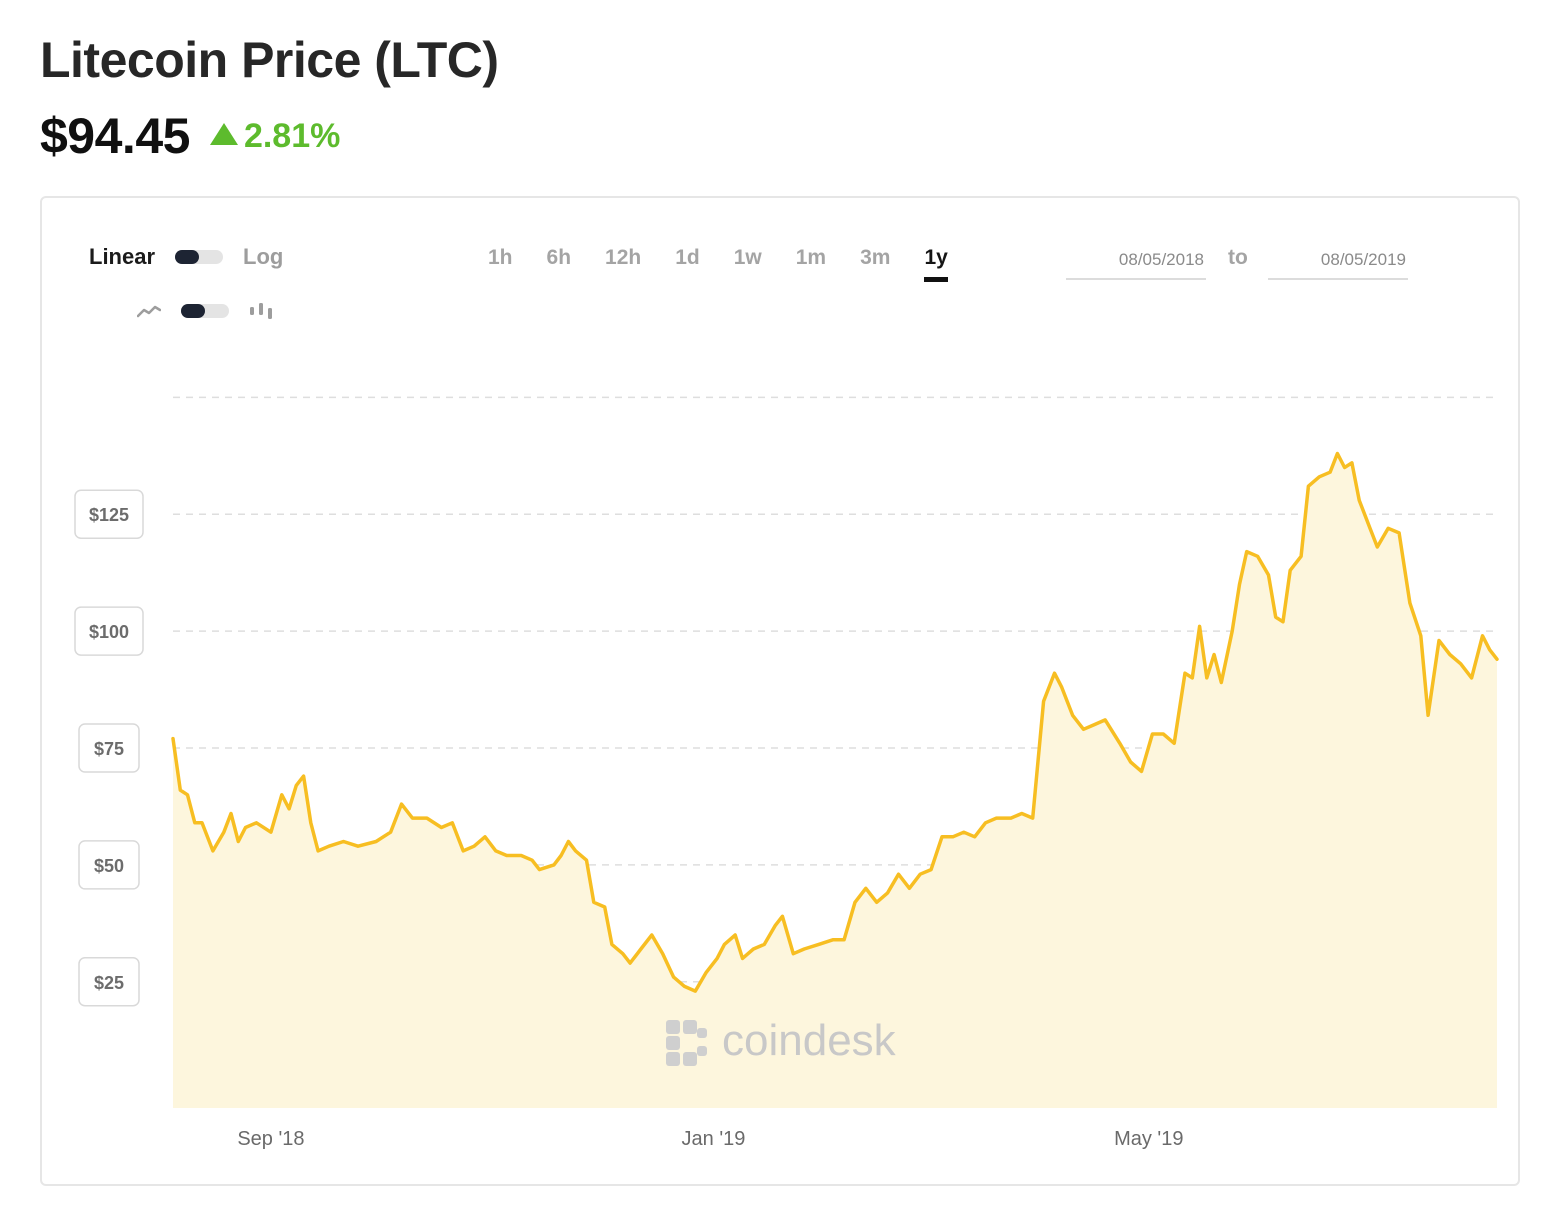 Image resolution: width=1560 pixels, height=1226 pixels. What do you see at coordinates (559, 257) in the screenshot?
I see `range-tab-6h: 6h` at bounding box center [559, 257].